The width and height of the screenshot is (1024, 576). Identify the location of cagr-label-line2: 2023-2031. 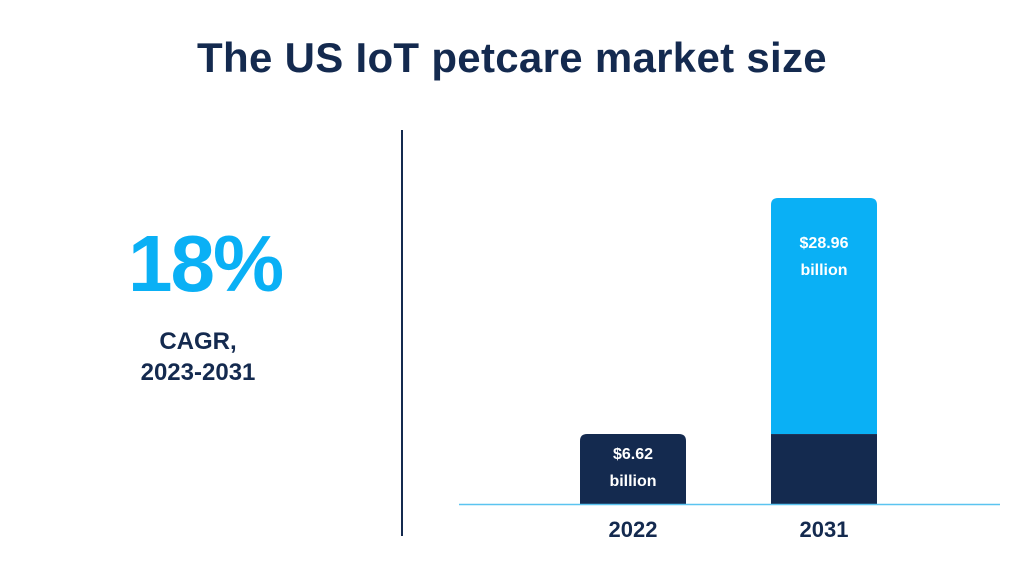
(198, 373).